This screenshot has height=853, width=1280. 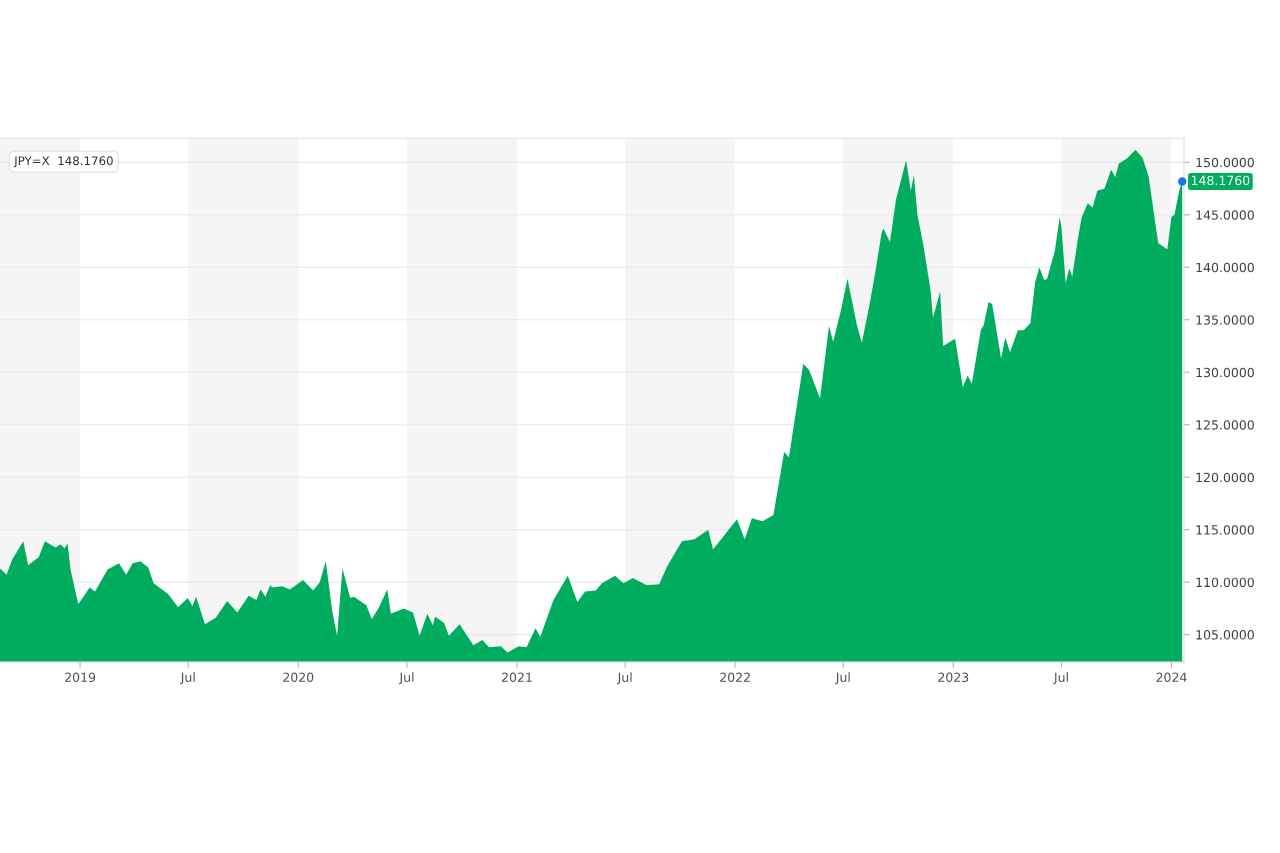 I want to click on annotation: JPY=X 148.1760, so click(x=63, y=162).